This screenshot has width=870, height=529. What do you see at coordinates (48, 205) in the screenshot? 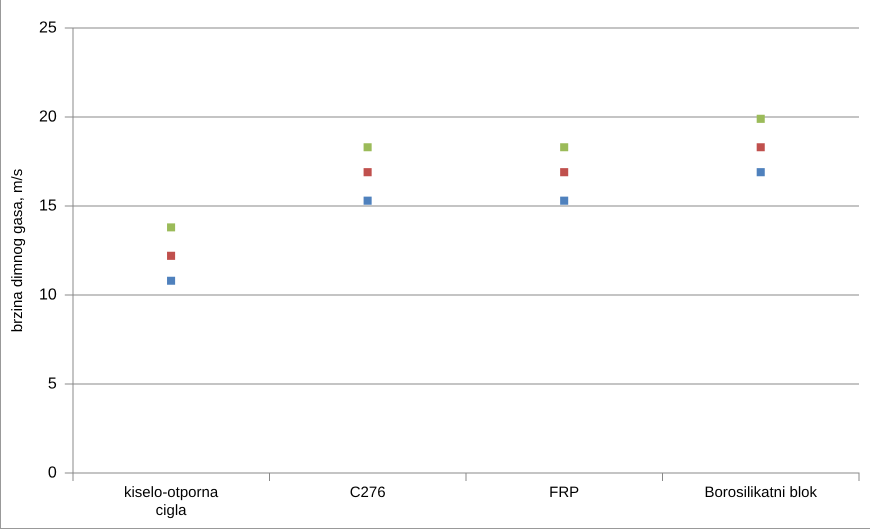
I see `y-tick-label: 15` at bounding box center [48, 205].